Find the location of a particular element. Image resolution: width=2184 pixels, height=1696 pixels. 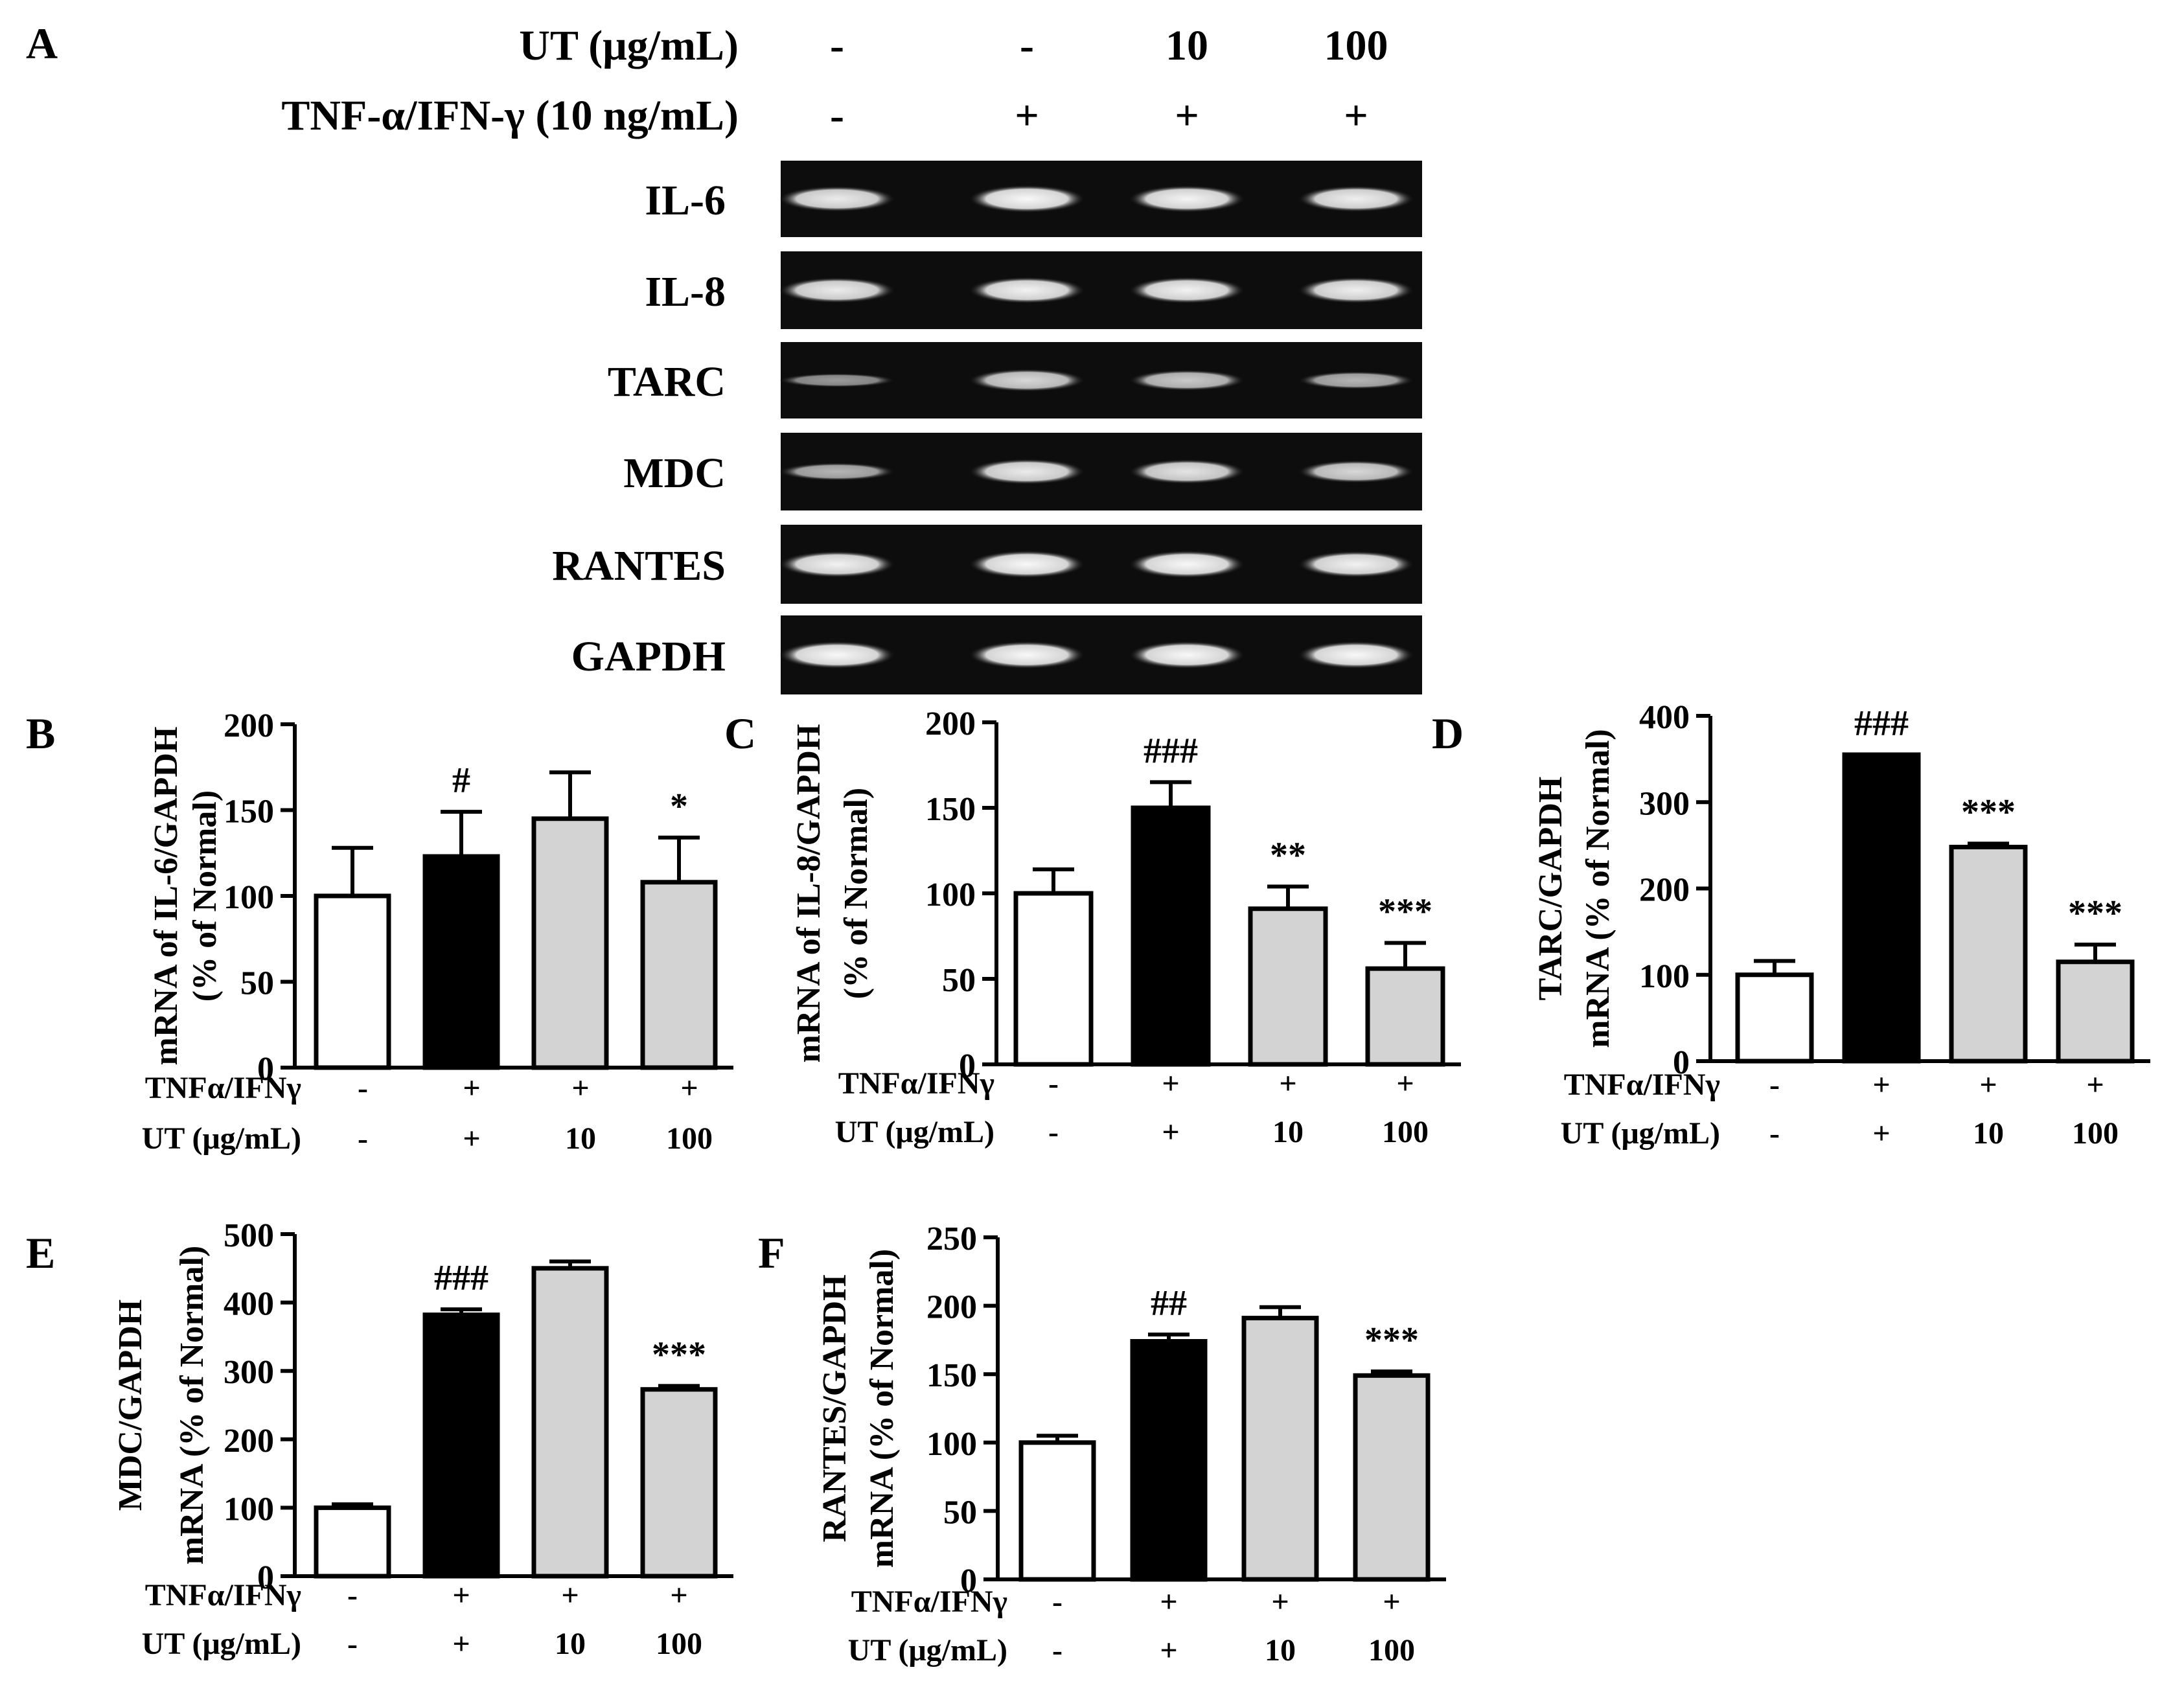

y-tick-label: 500 is located at coordinates (249, 1235).